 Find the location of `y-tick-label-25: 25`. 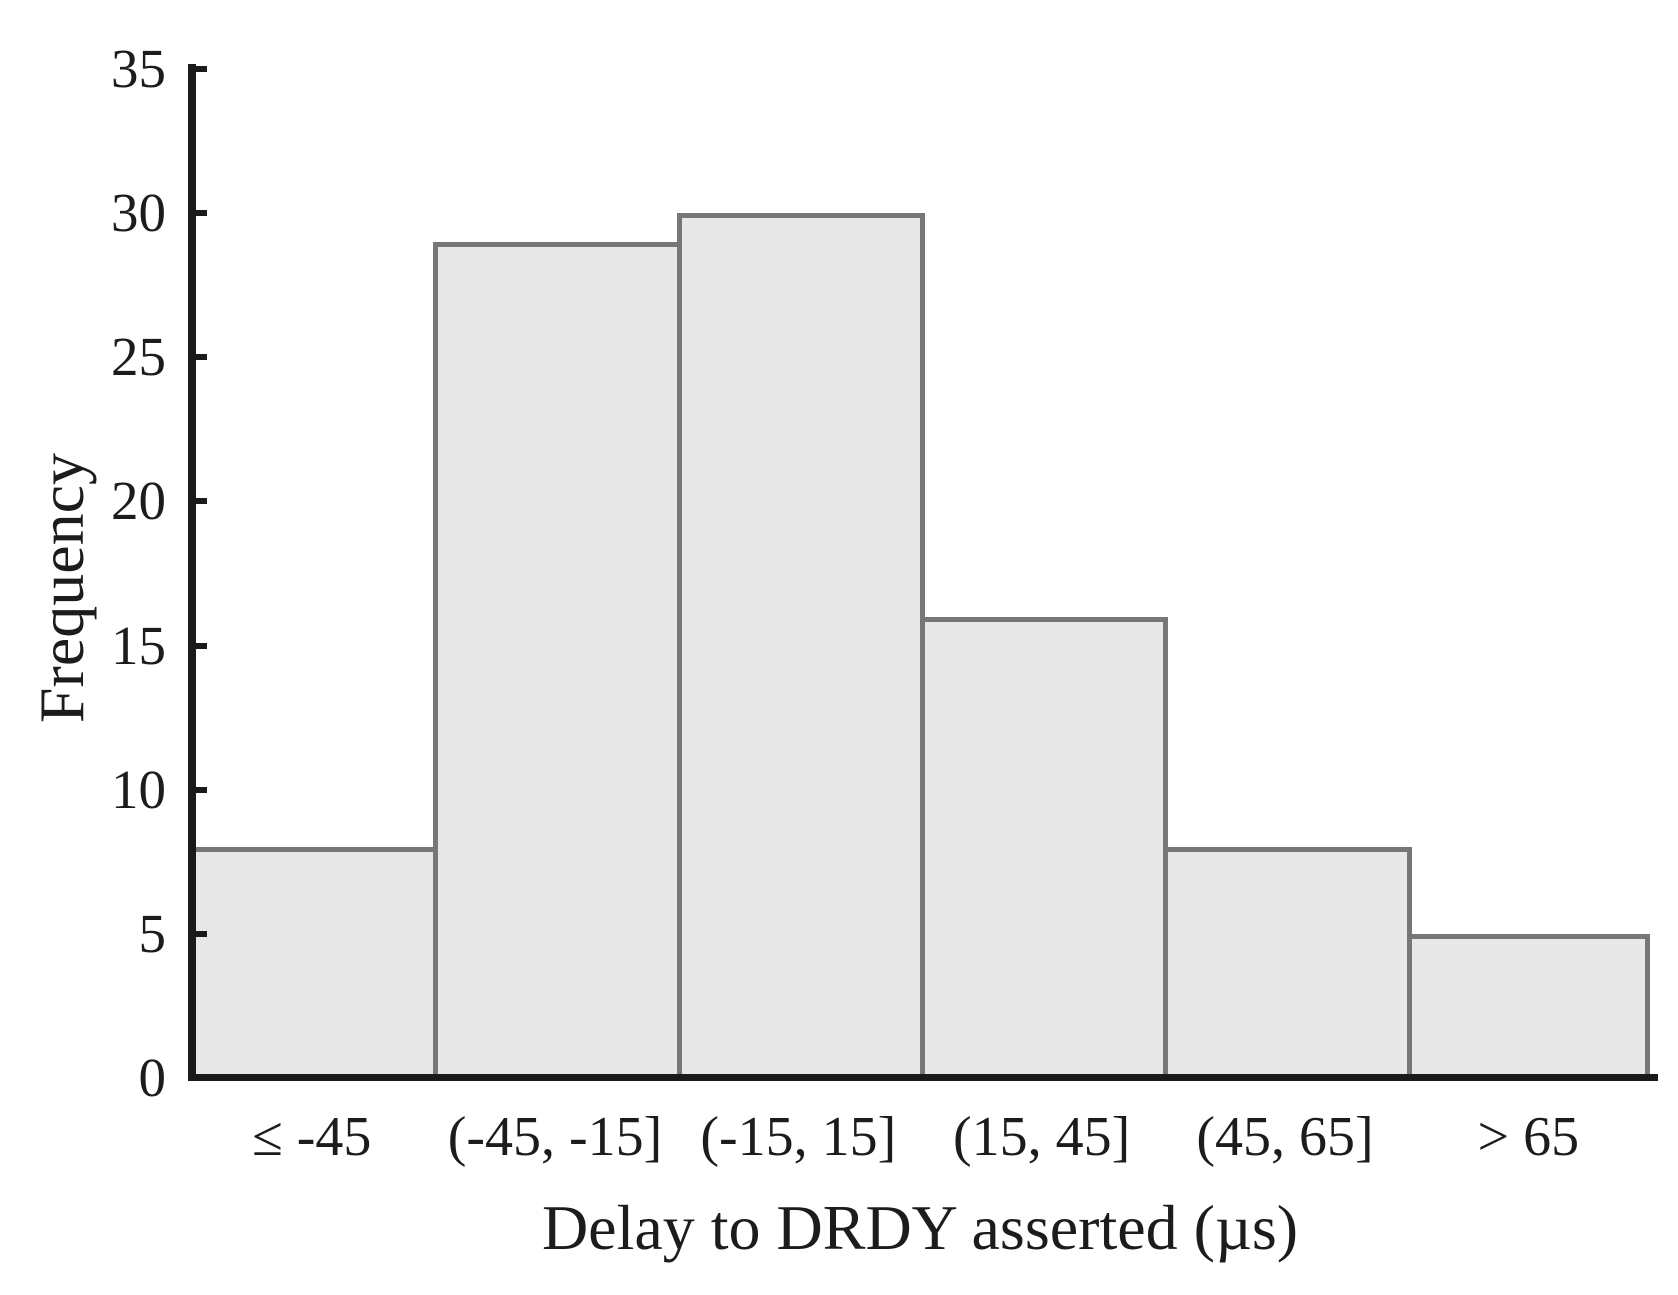

y-tick-label-25: 25 is located at coordinates (138, 357).